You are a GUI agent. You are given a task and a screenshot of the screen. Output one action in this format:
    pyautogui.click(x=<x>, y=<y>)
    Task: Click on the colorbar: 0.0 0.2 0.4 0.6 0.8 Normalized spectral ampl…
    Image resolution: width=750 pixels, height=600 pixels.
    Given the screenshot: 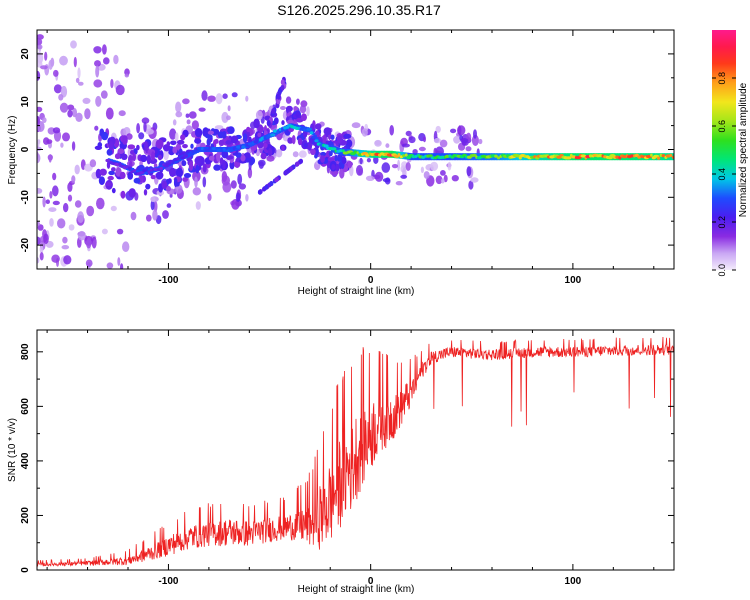 What is the action you would take?
    pyautogui.click(x=730, y=153)
    